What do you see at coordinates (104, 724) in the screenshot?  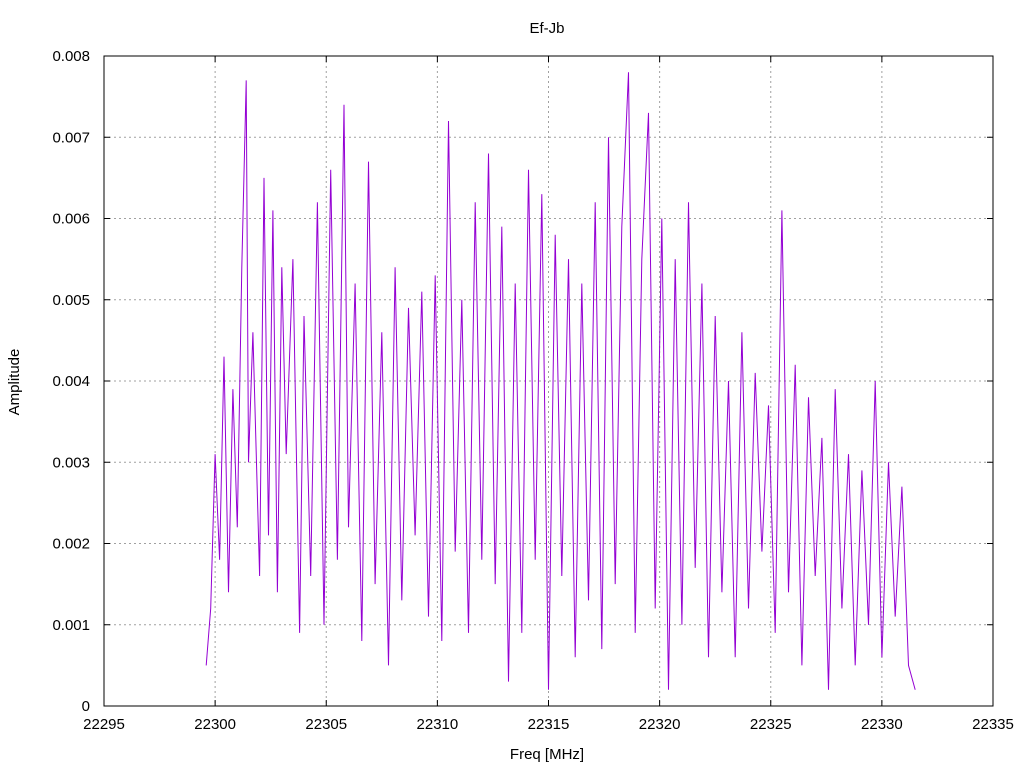 I see `x-tick-label: 22295` at bounding box center [104, 724].